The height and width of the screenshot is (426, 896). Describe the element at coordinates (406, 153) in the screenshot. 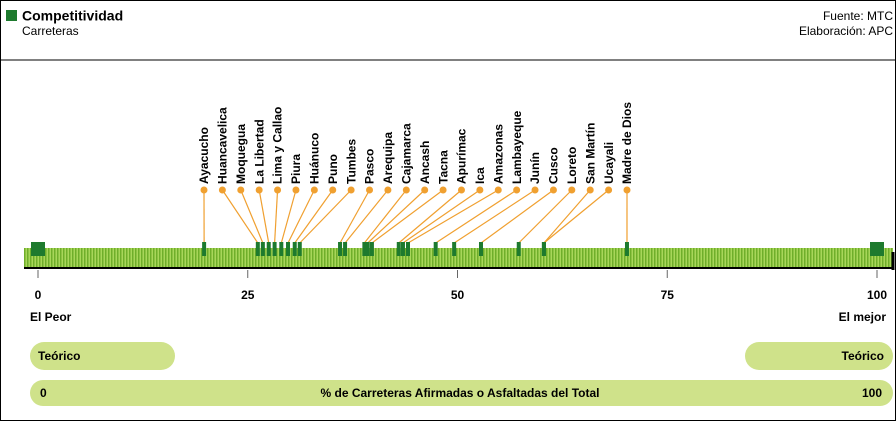

I see `region-label: Cajamarca` at that location.